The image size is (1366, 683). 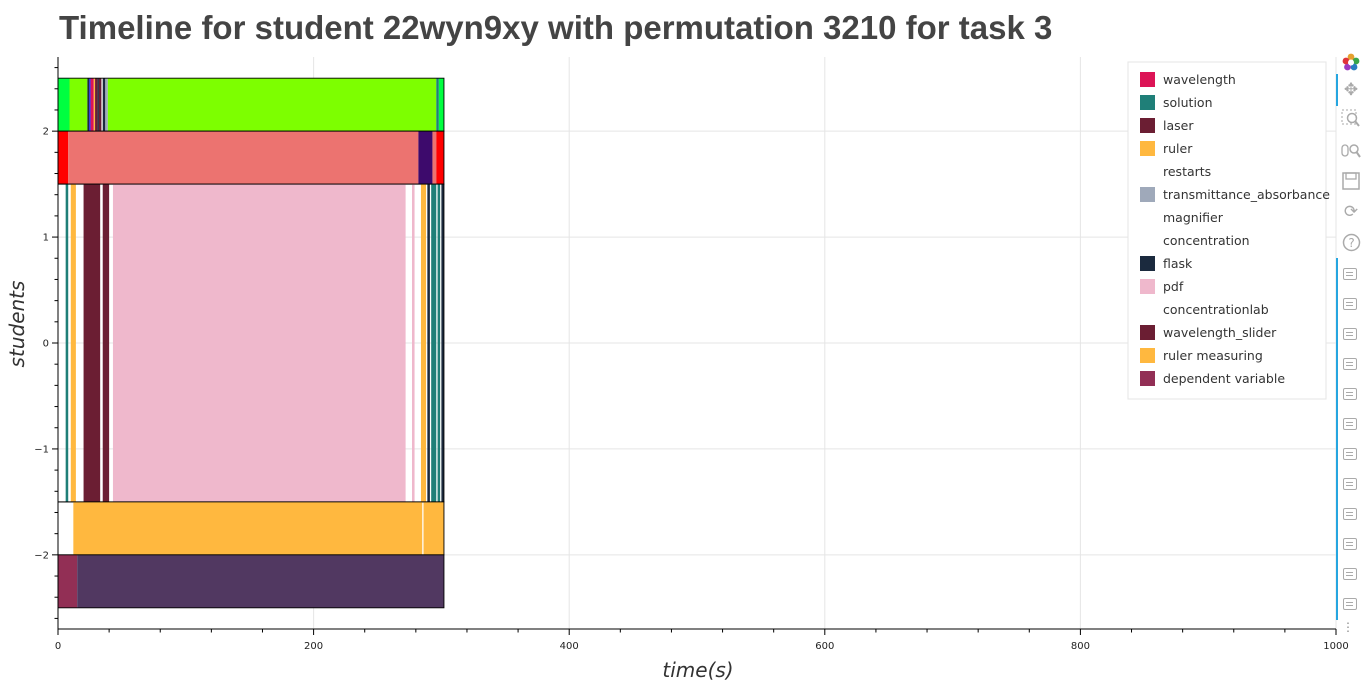 What do you see at coordinates (58, 646) in the screenshot?
I see `x-tick-label: 0` at bounding box center [58, 646].